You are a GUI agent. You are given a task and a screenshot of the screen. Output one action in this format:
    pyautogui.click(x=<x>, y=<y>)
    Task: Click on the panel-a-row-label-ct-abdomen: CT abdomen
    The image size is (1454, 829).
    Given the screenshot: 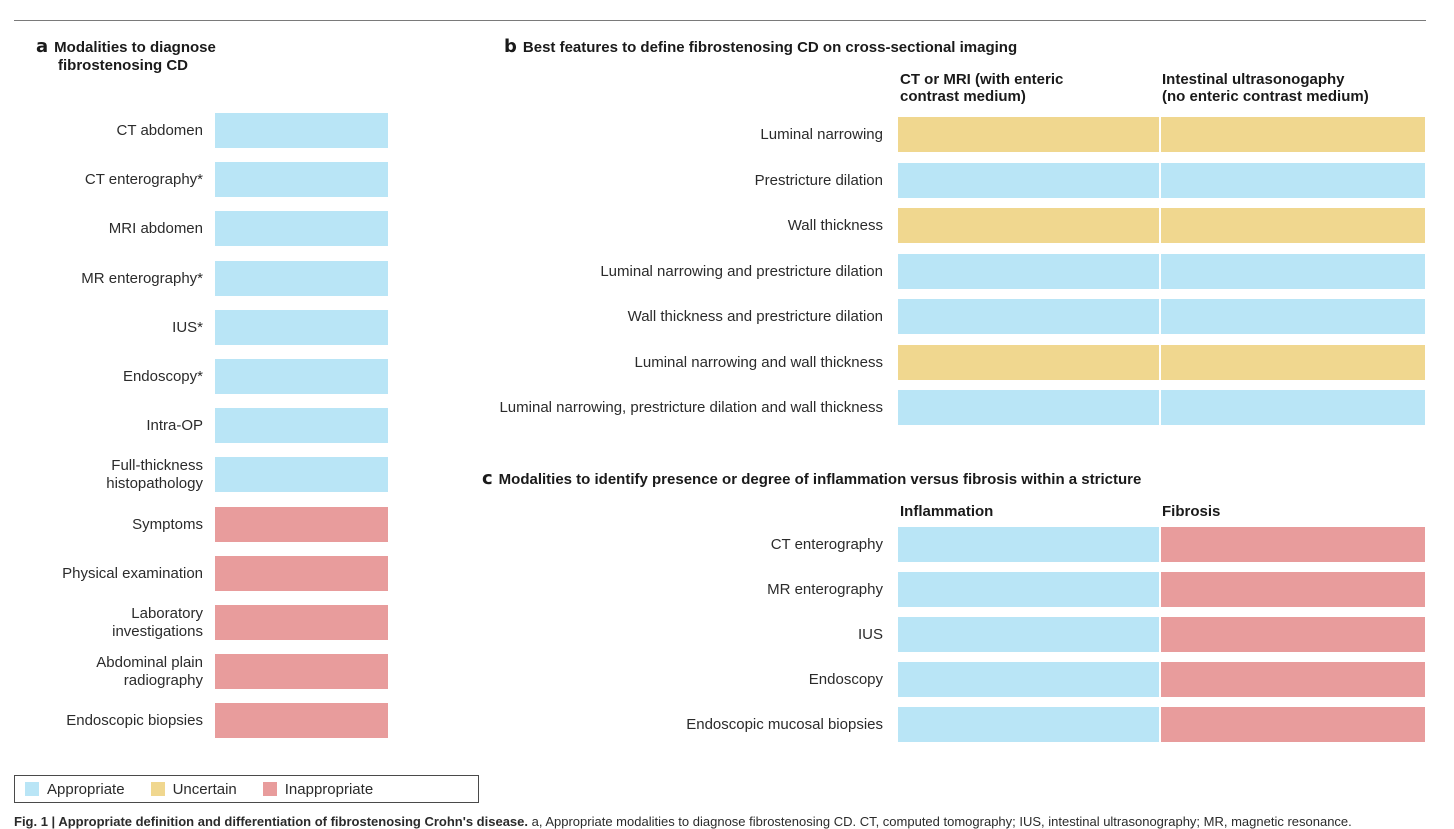 What is the action you would take?
    pyautogui.click(x=159, y=130)
    